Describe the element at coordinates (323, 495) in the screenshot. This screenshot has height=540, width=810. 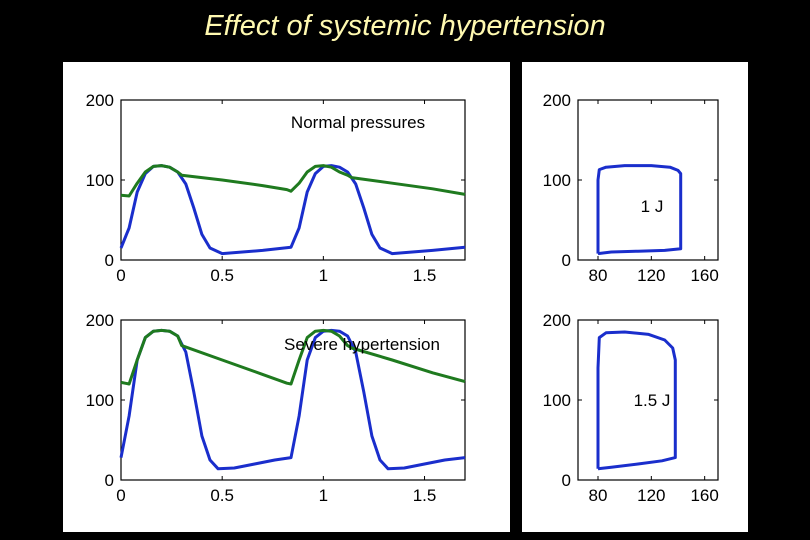
I see `hypertension-time-xtick-label: 1` at that location.